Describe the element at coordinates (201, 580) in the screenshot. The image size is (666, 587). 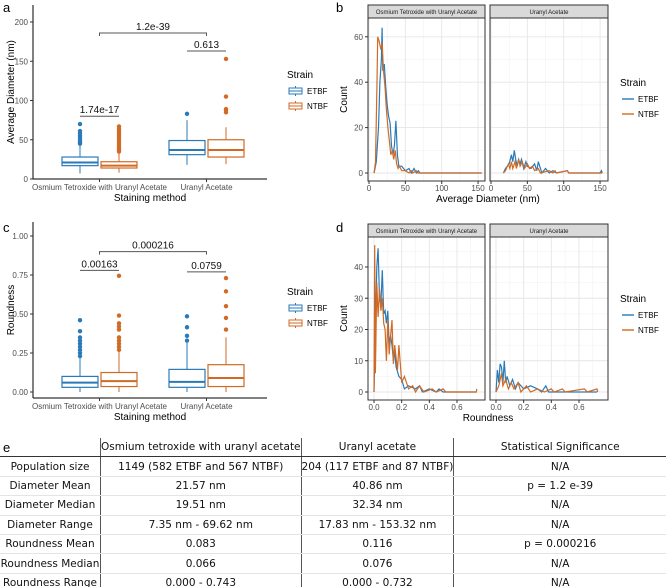
I see `table-cell: 0.000 - 0.743` at that location.